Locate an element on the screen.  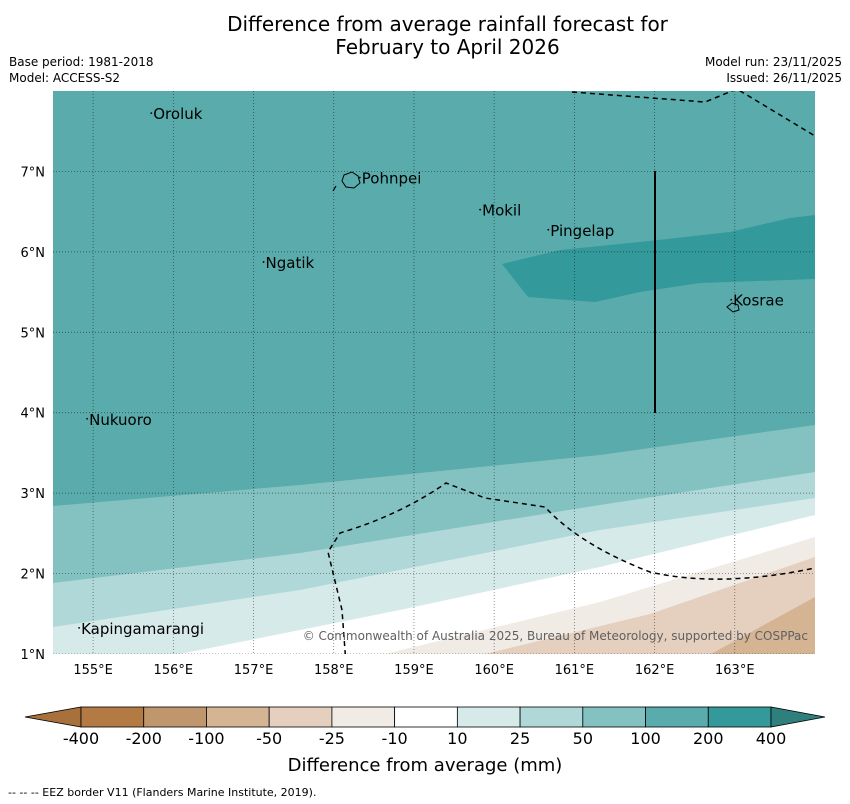
place-label: Nukuoro is located at coordinates (120, 420).